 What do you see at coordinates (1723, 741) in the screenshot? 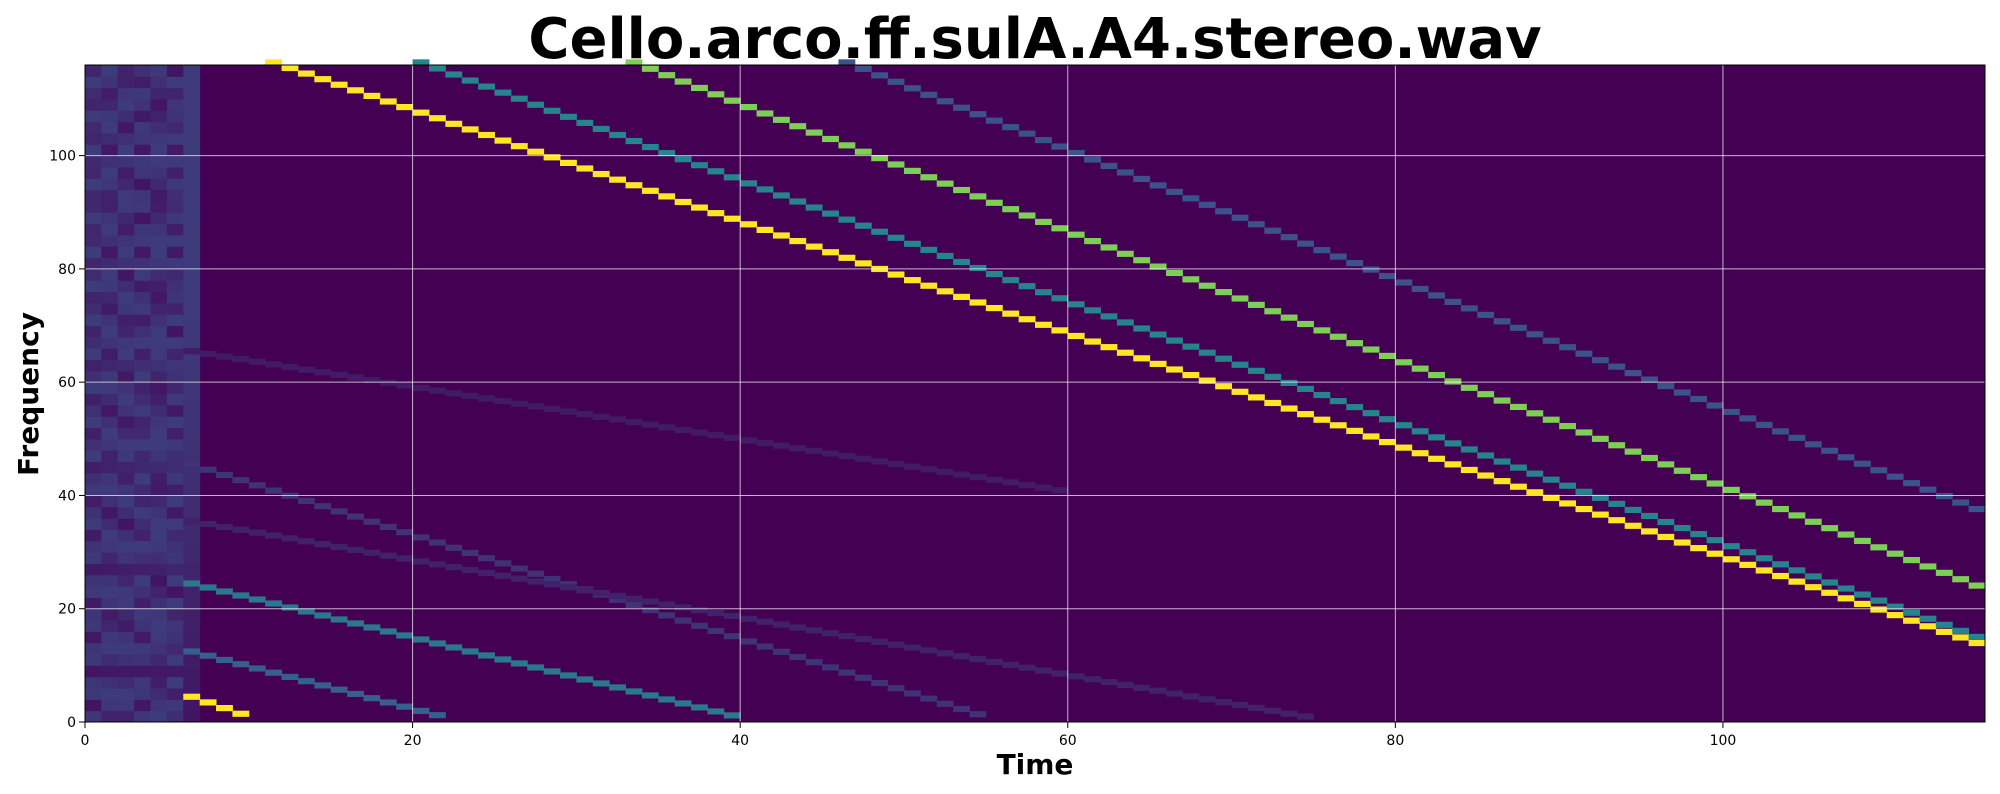
I see `x-tick-label: 100` at bounding box center [1723, 741].